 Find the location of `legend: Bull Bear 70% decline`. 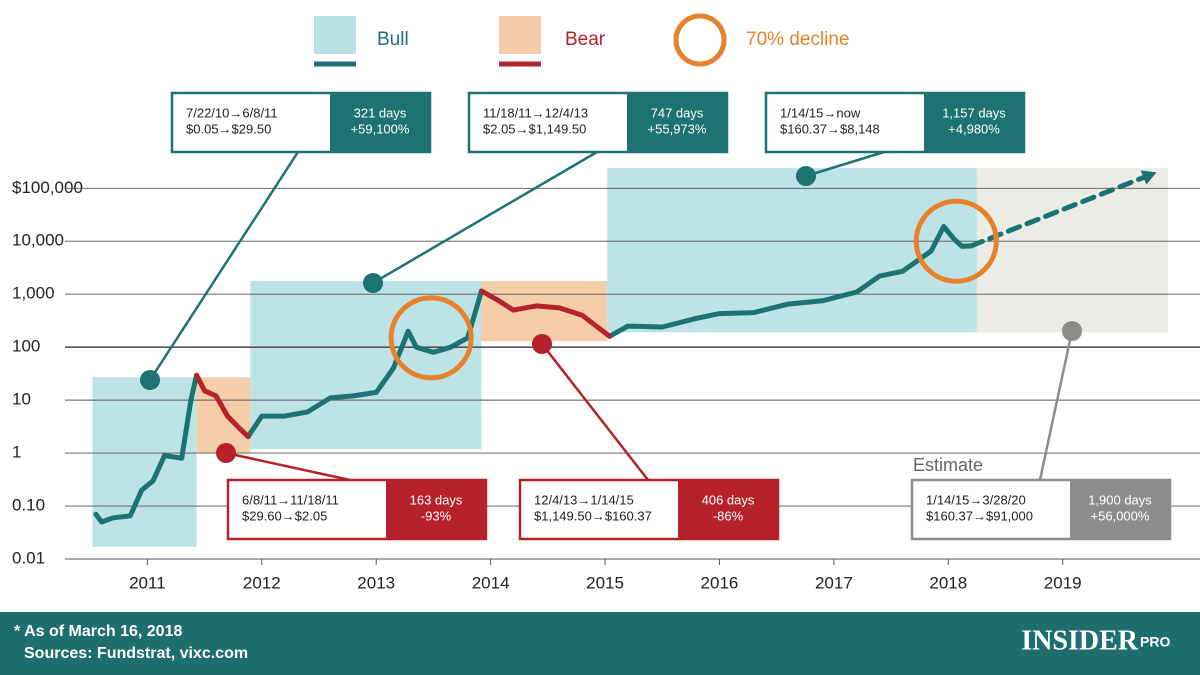

legend: Bull Bear 70% decline is located at coordinates (582, 40).